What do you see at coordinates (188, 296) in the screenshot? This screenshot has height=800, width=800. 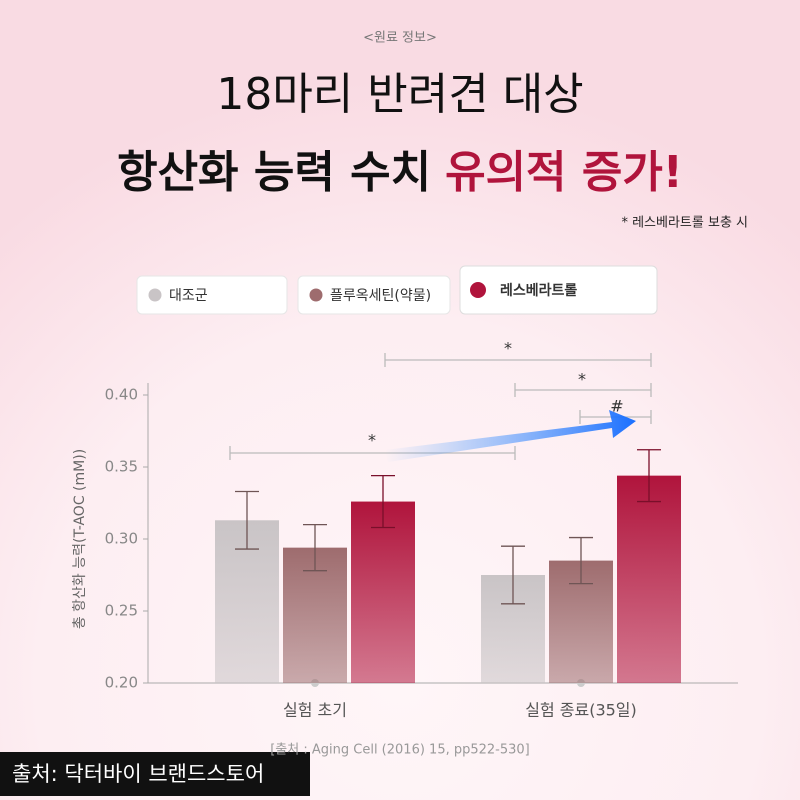 I see `legend-label: 대조군` at bounding box center [188, 296].